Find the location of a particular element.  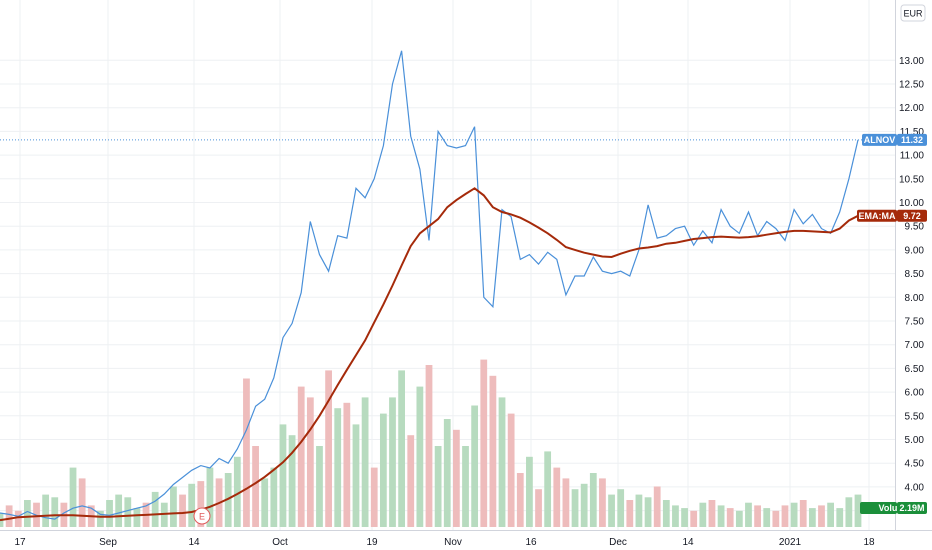

x-tick-label: Dec is located at coordinates (618, 542).